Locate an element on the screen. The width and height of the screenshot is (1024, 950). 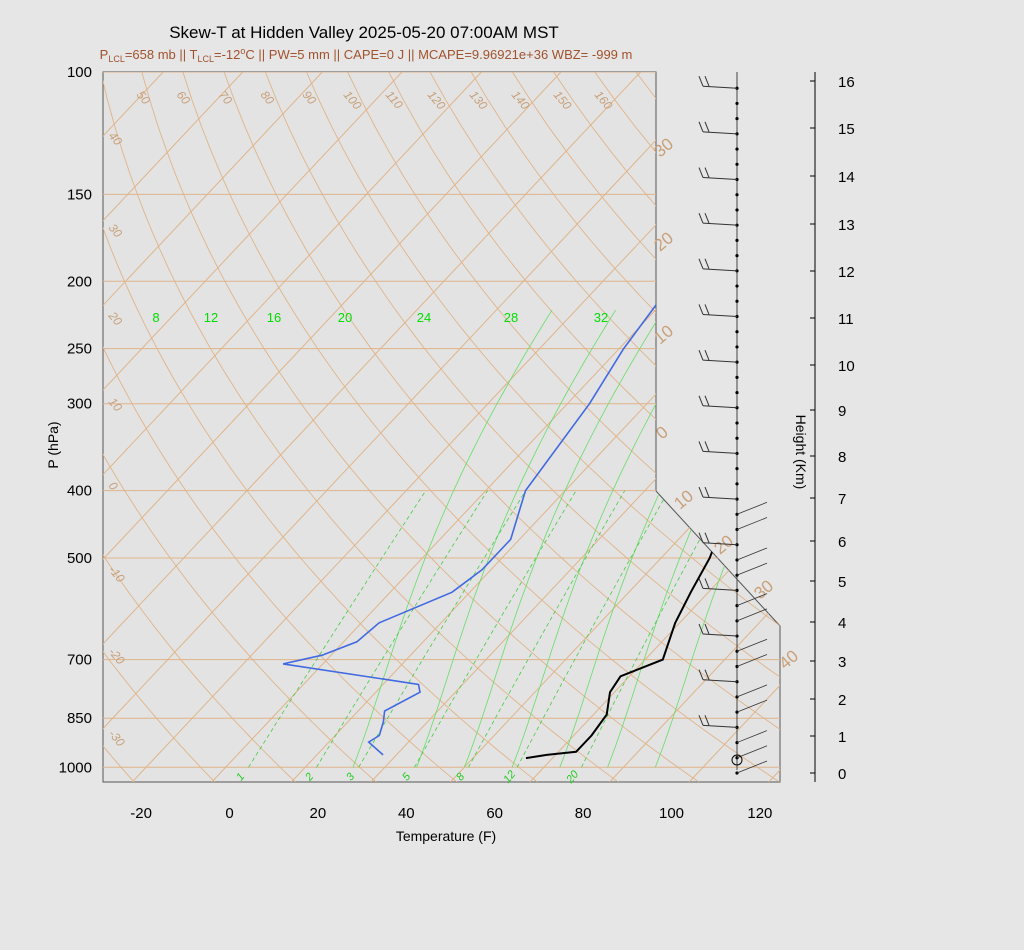
mixing-ratio-top-label: 28 is located at coordinates (511, 317).